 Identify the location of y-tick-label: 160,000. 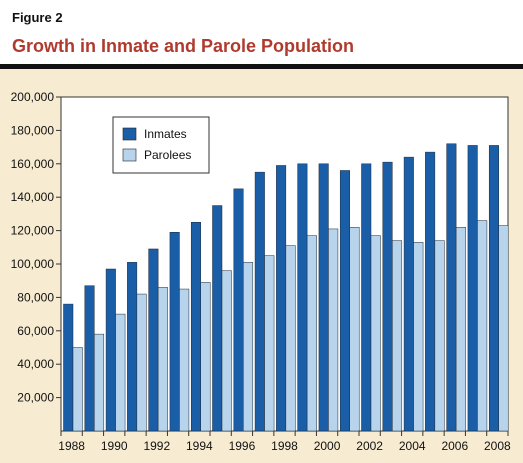
(33, 164).